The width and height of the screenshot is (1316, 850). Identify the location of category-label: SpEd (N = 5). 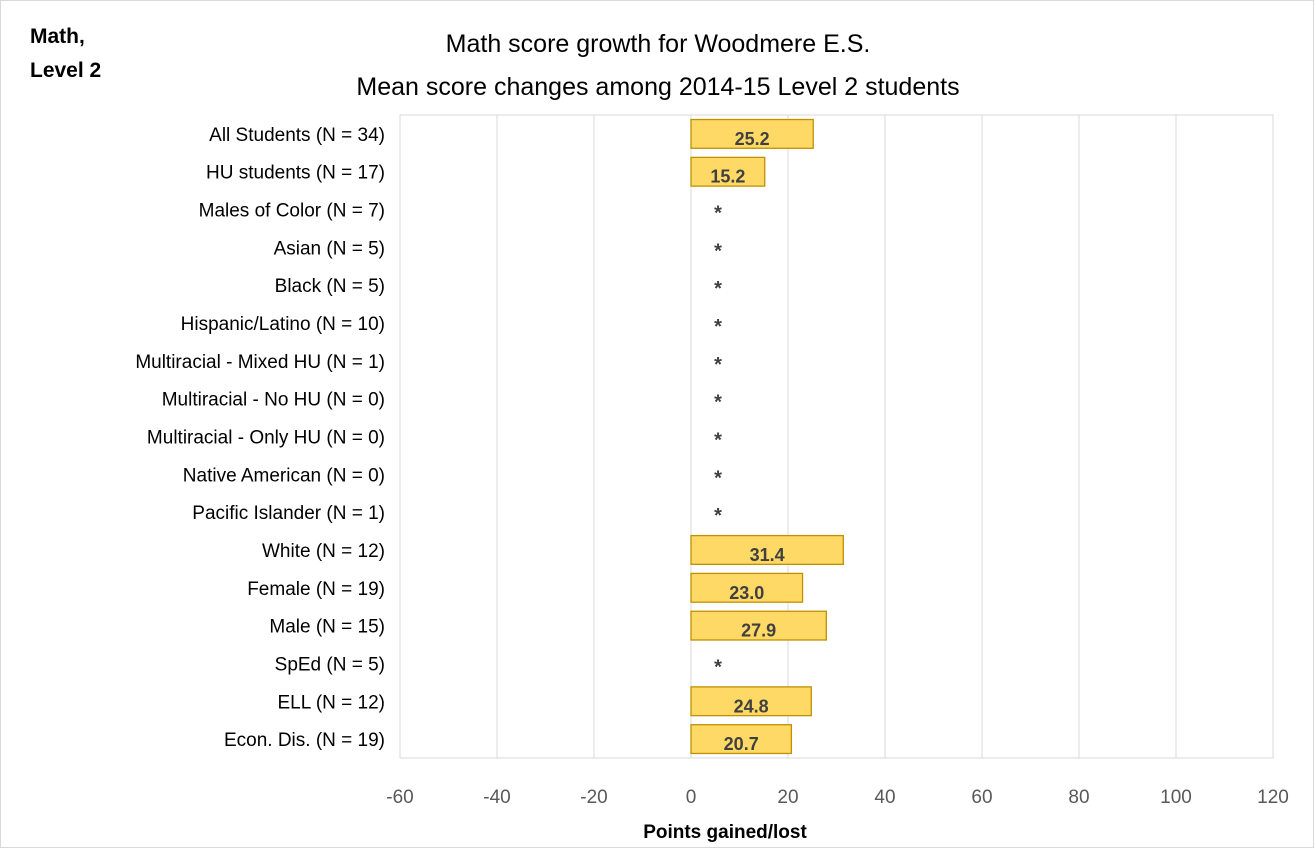
(330, 664).